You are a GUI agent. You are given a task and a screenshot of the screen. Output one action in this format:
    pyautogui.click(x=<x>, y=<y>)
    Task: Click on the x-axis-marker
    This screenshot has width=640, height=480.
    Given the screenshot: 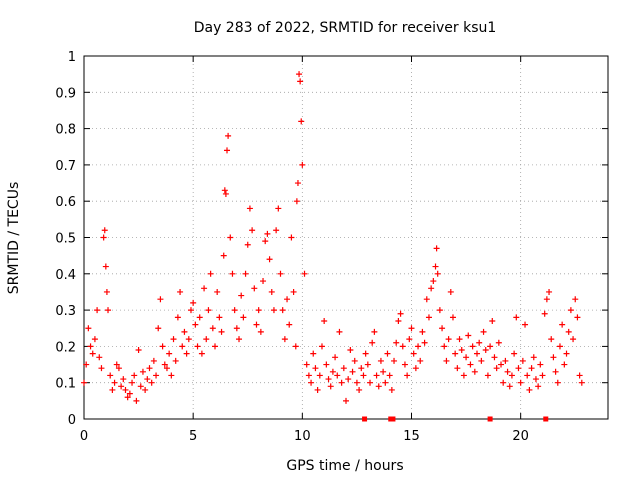 What is the action you would take?
    pyautogui.click(x=546, y=419)
    